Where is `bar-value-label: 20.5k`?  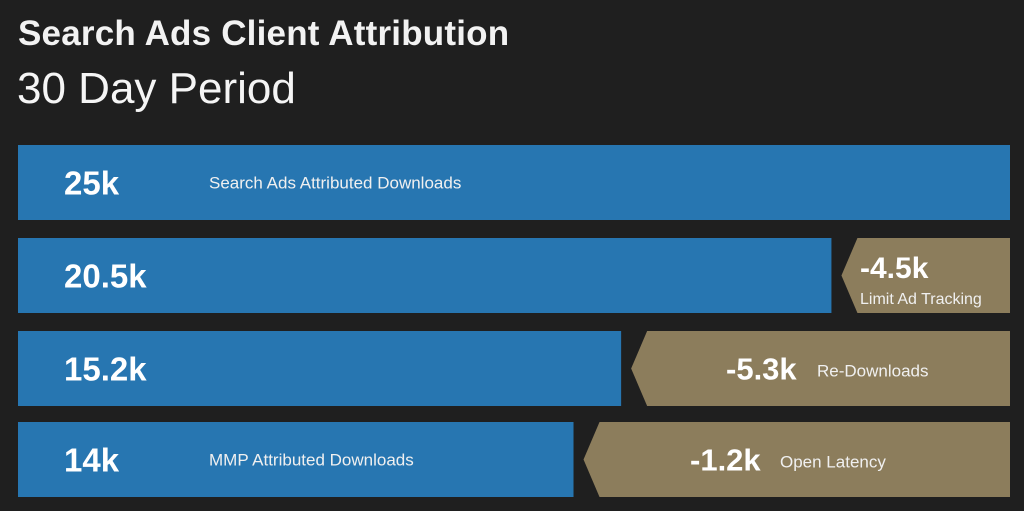 bar-value-label: 20.5k is located at coordinates (105, 276).